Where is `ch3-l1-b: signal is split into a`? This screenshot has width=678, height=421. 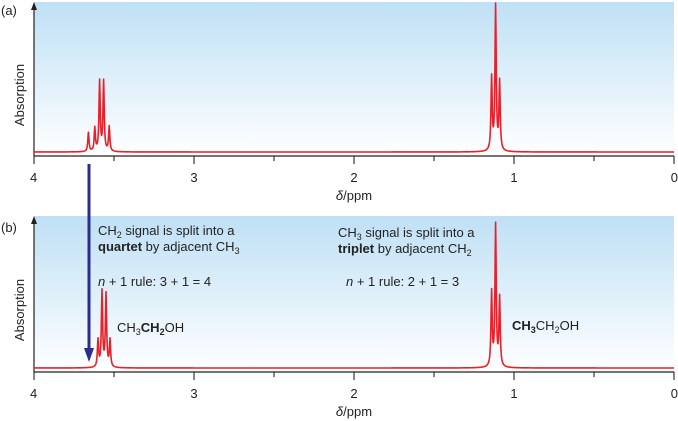
ch3-l1-b: signal is split into a is located at coordinates (418, 232).